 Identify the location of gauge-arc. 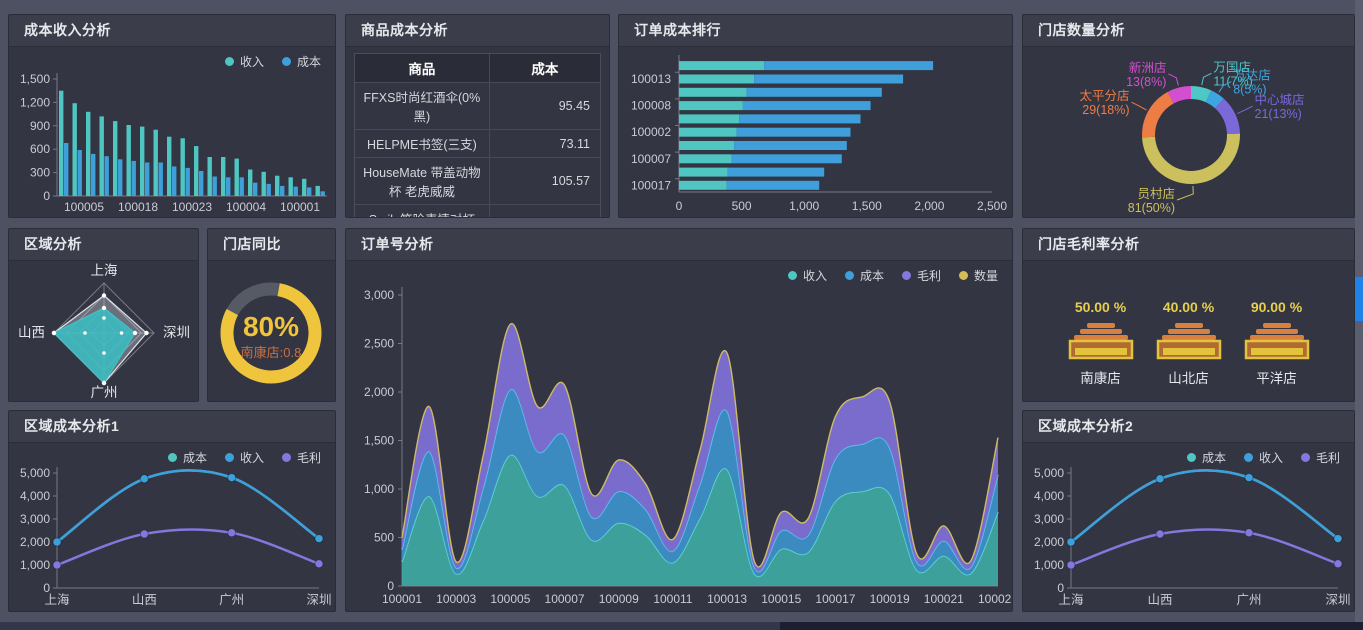
(271, 333).